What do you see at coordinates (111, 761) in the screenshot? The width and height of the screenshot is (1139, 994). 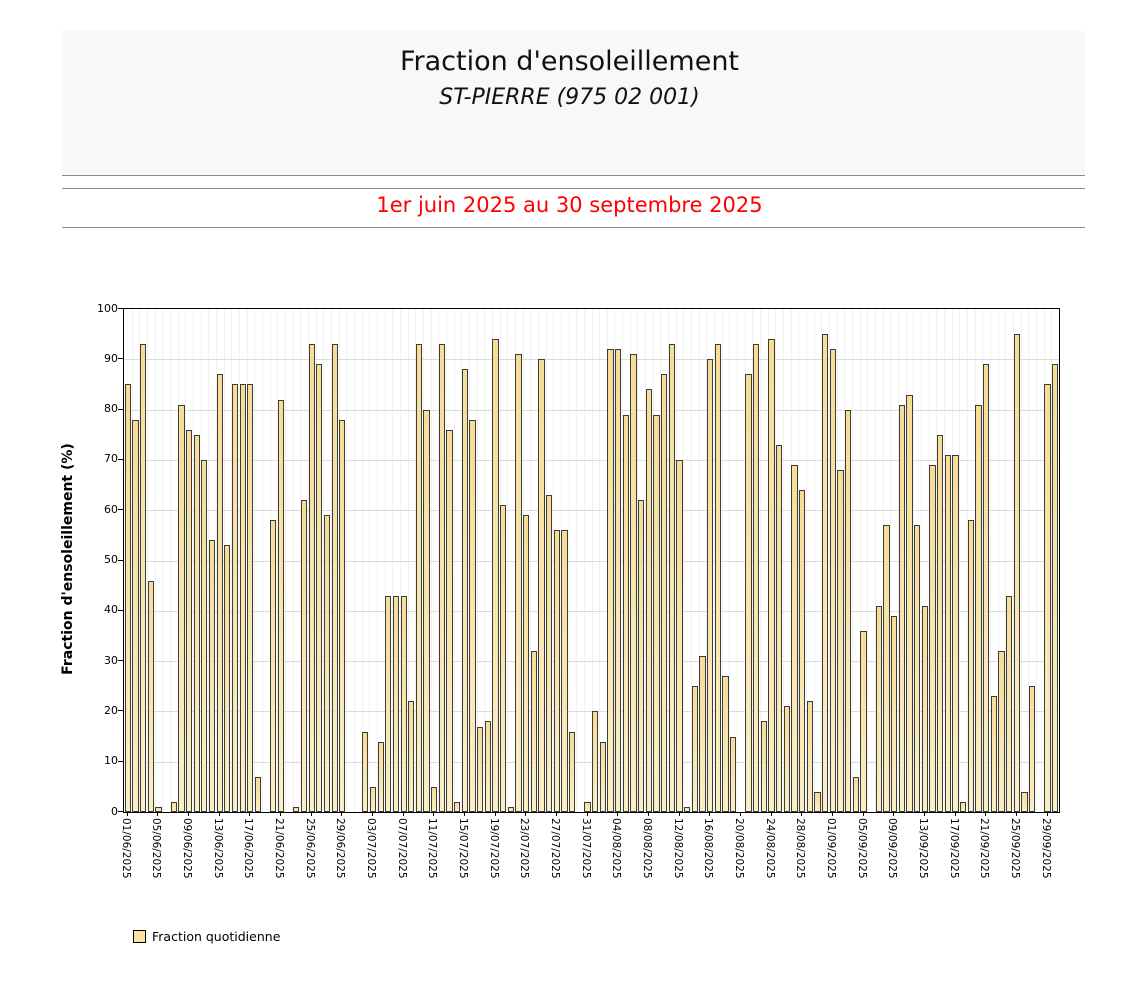 I see `y-tick-label: 10` at bounding box center [111, 761].